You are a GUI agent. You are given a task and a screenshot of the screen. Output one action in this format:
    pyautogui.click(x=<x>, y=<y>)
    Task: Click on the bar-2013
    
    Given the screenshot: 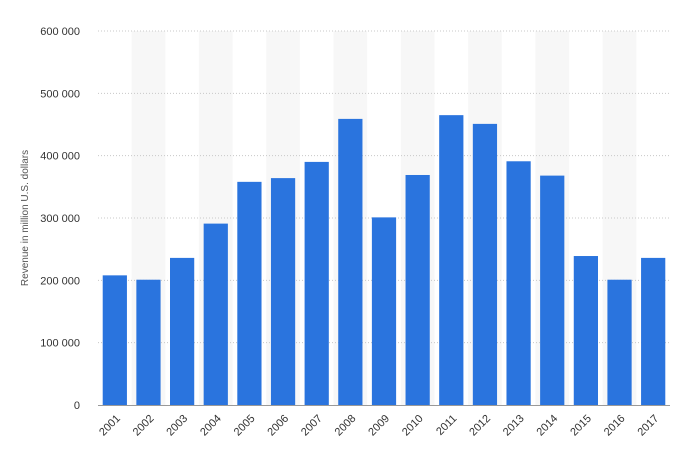 What is the action you would take?
    pyautogui.click(x=518, y=283)
    